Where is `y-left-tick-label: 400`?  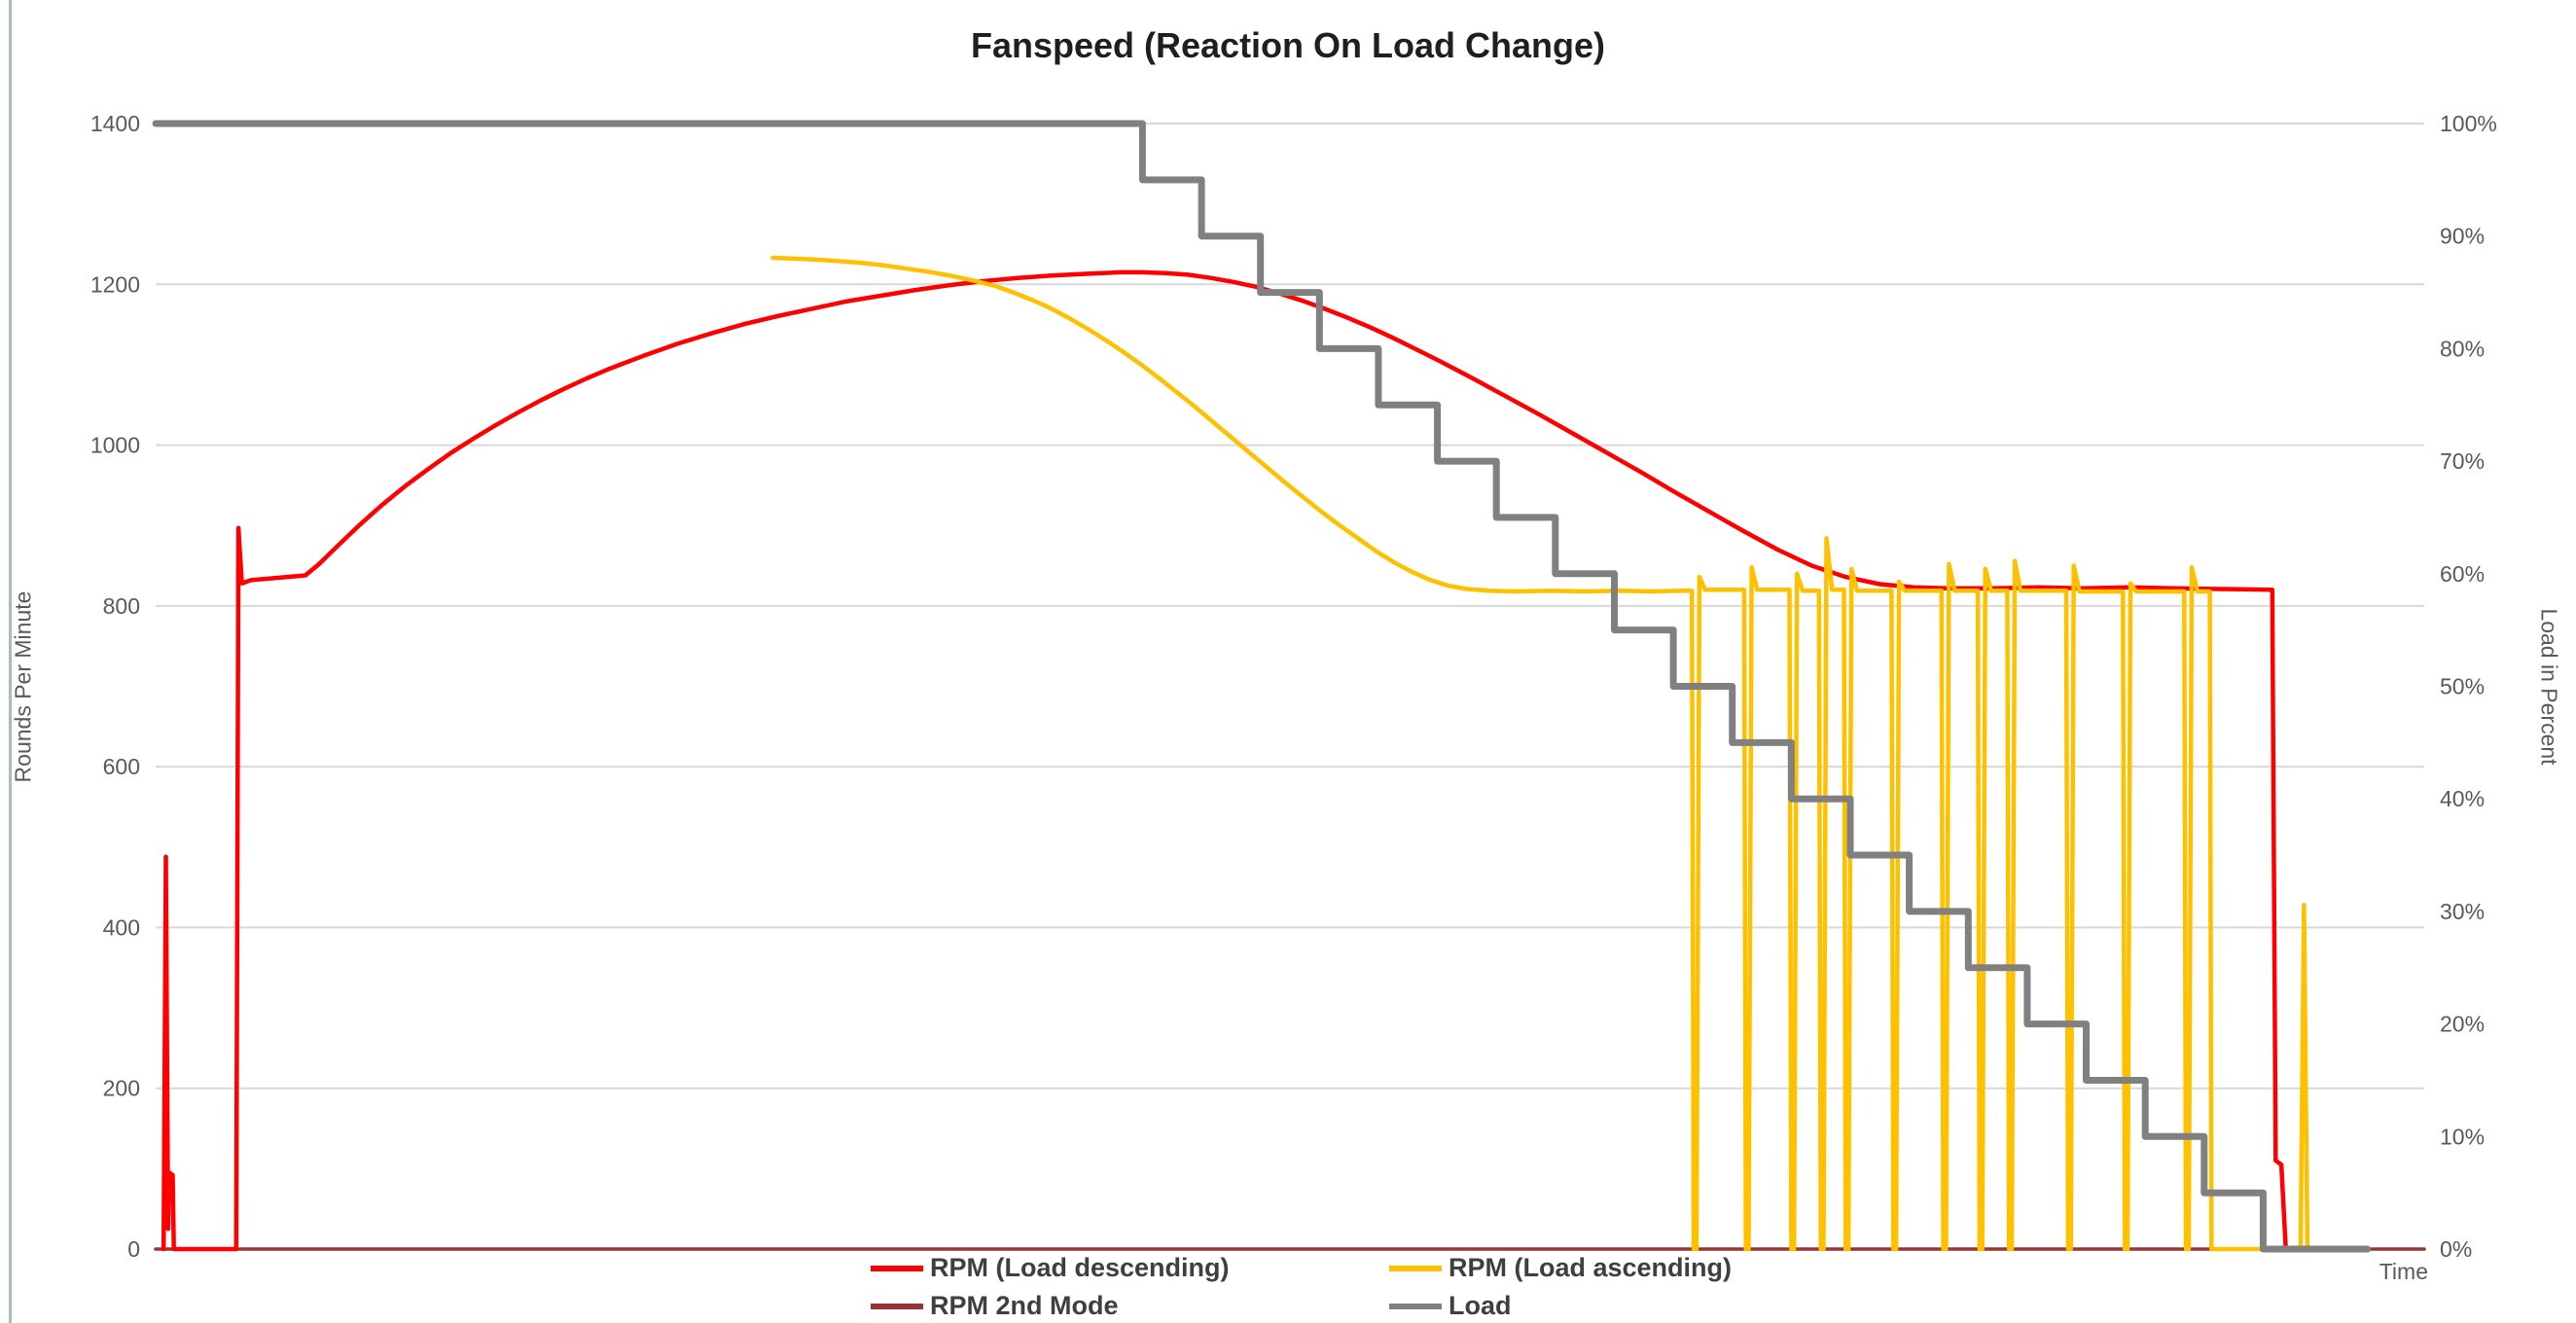 y-left-tick-label: 400 is located at coordinates (121, 927).